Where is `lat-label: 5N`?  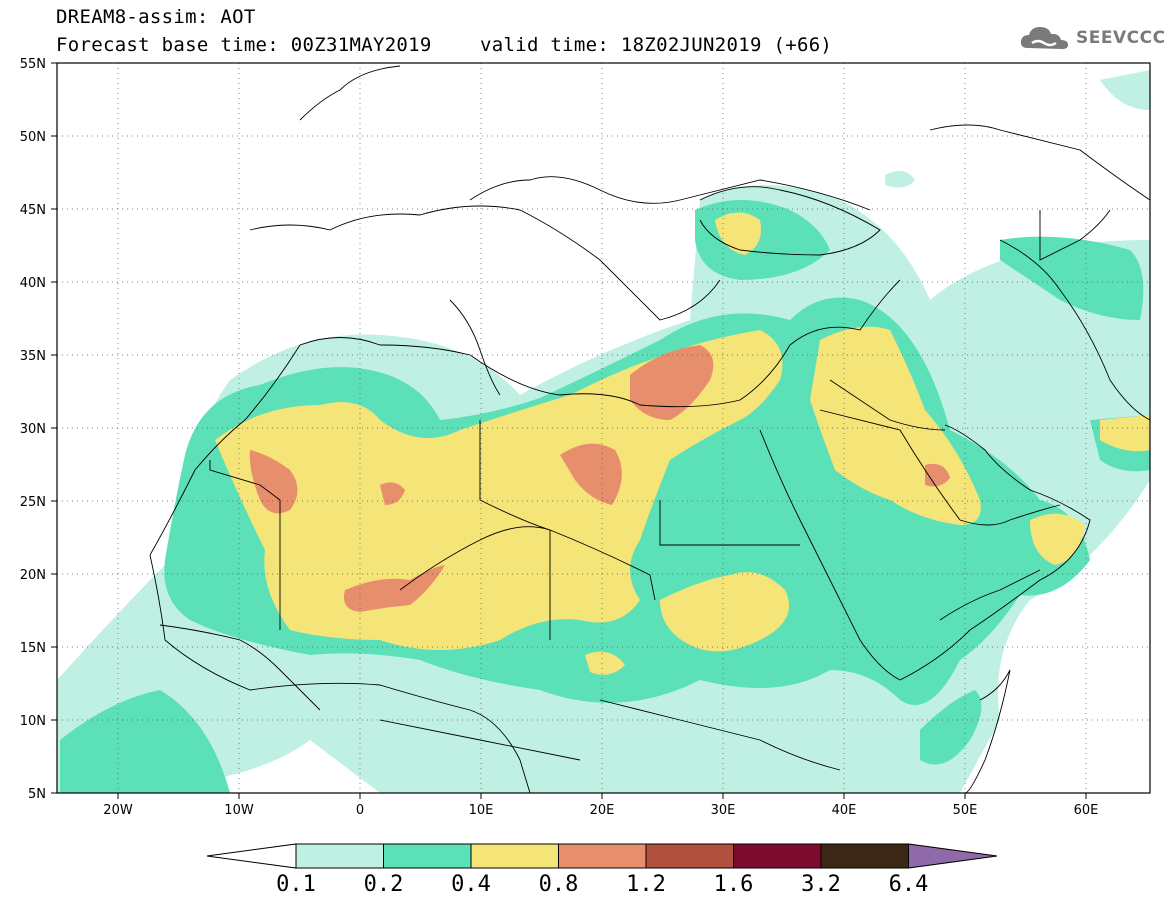 lat-label: 5N is located at coordinates (37, 794).